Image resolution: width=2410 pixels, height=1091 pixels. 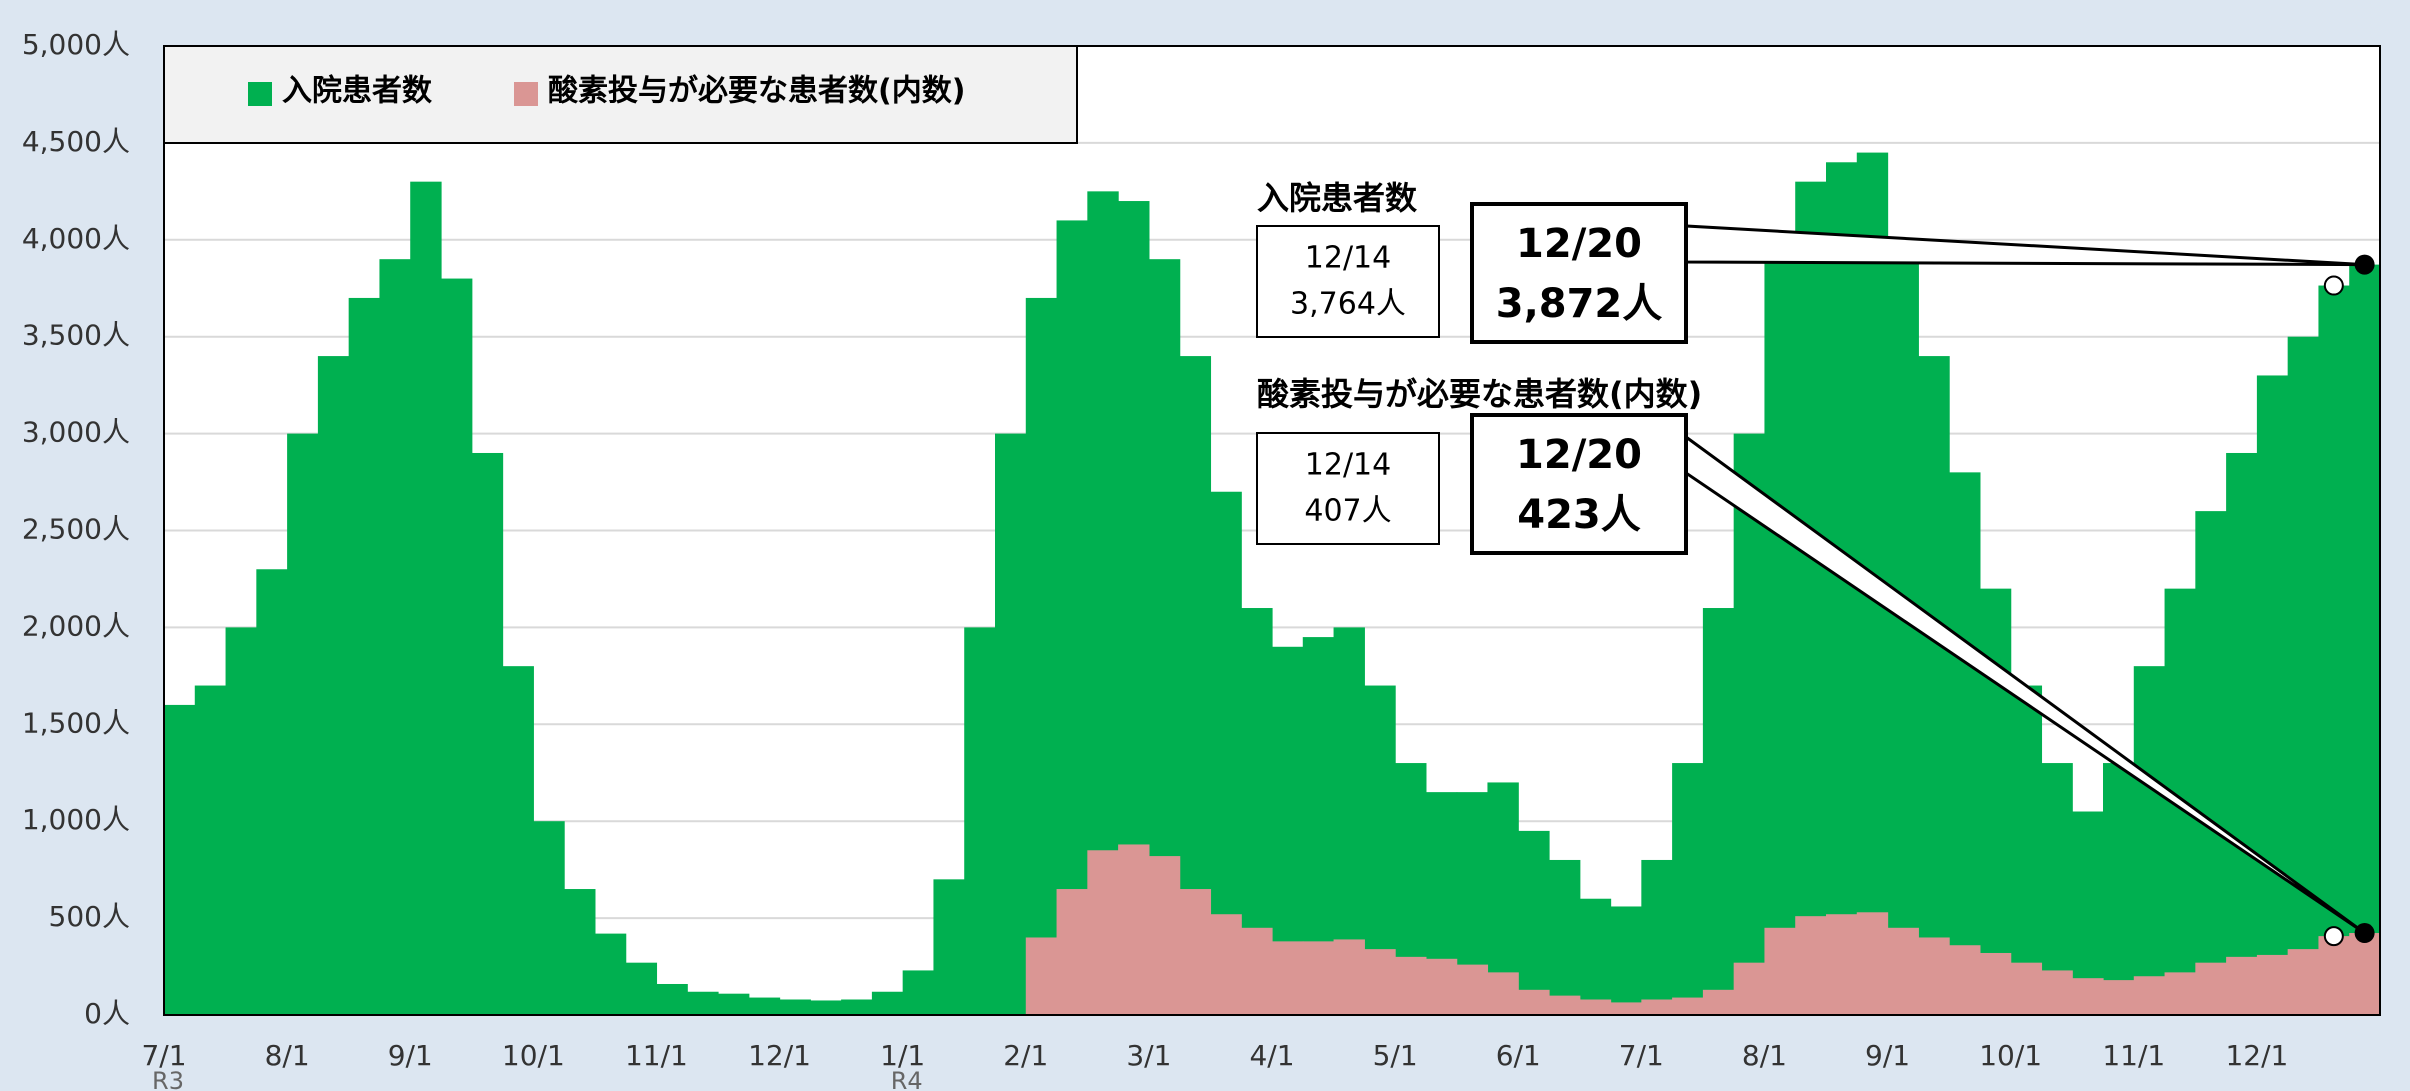 What do you see at coordinates (1518, 1055) in the screenshot?
I see `x-tick-label: 6/1` at bounding box center [1518, 1055].